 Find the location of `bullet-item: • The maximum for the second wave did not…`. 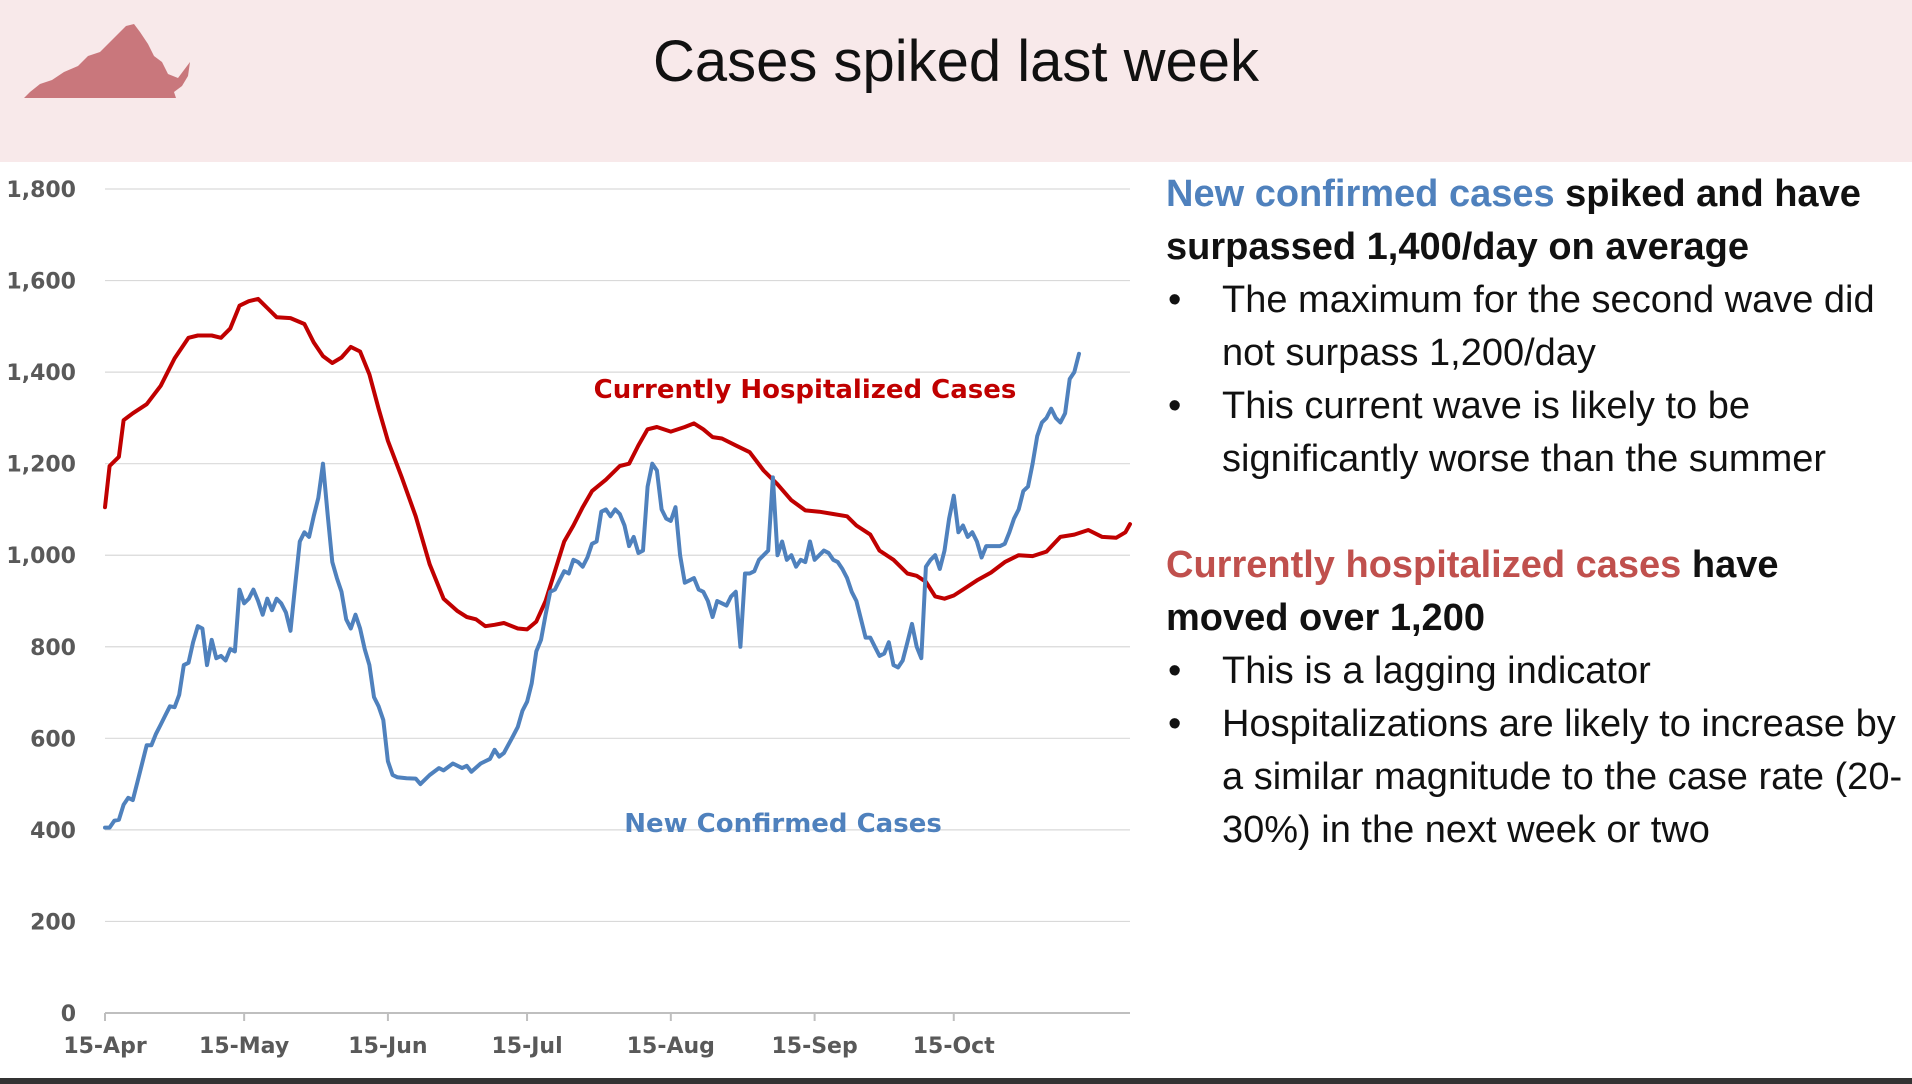

bullet-item: • The maximum for the second wave did not… is located at coordinates (1536, 327).